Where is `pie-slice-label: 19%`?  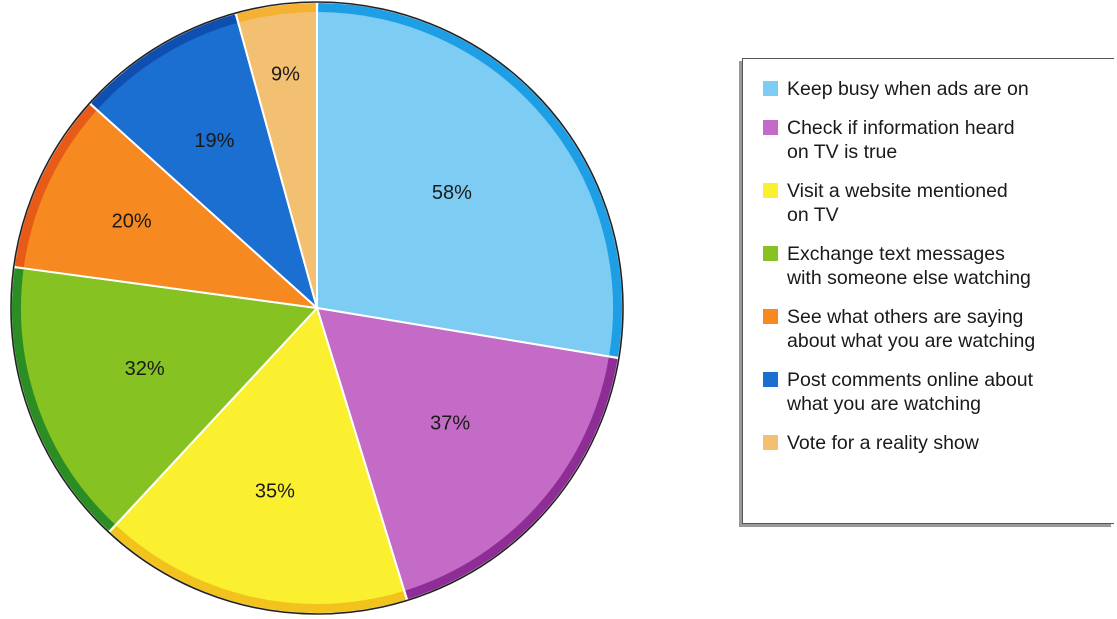
pie-slice-label: 19% is located at coordinates (214, 141).